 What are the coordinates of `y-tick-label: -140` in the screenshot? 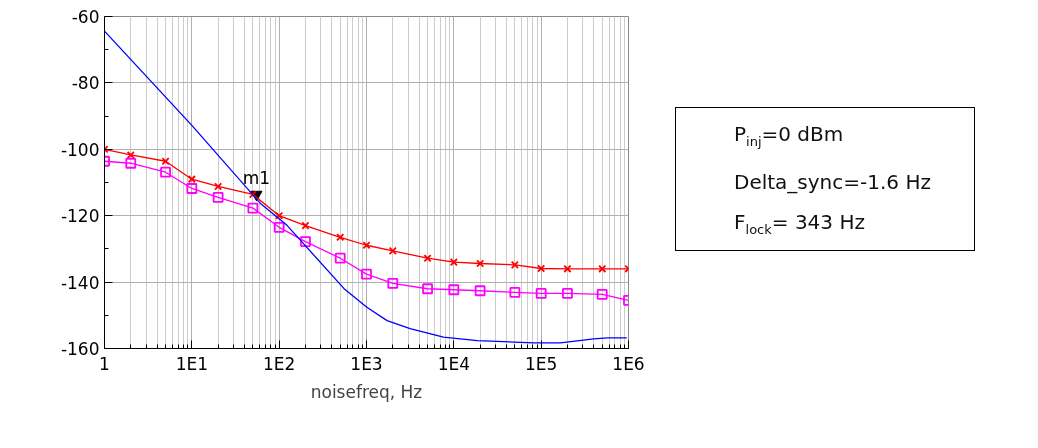 It's located at (80, 282).